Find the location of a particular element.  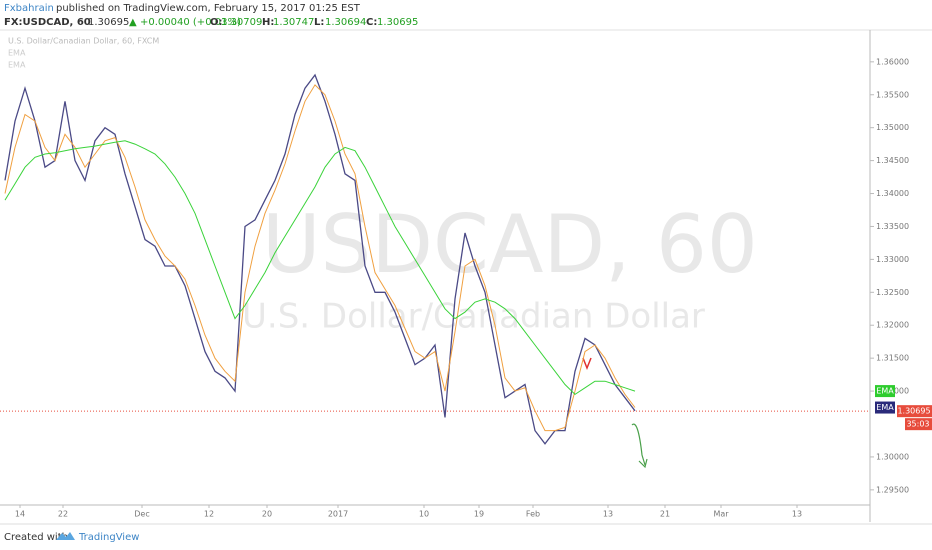

ohlc-value: 1.30695 is located at coordinates (397, 22).